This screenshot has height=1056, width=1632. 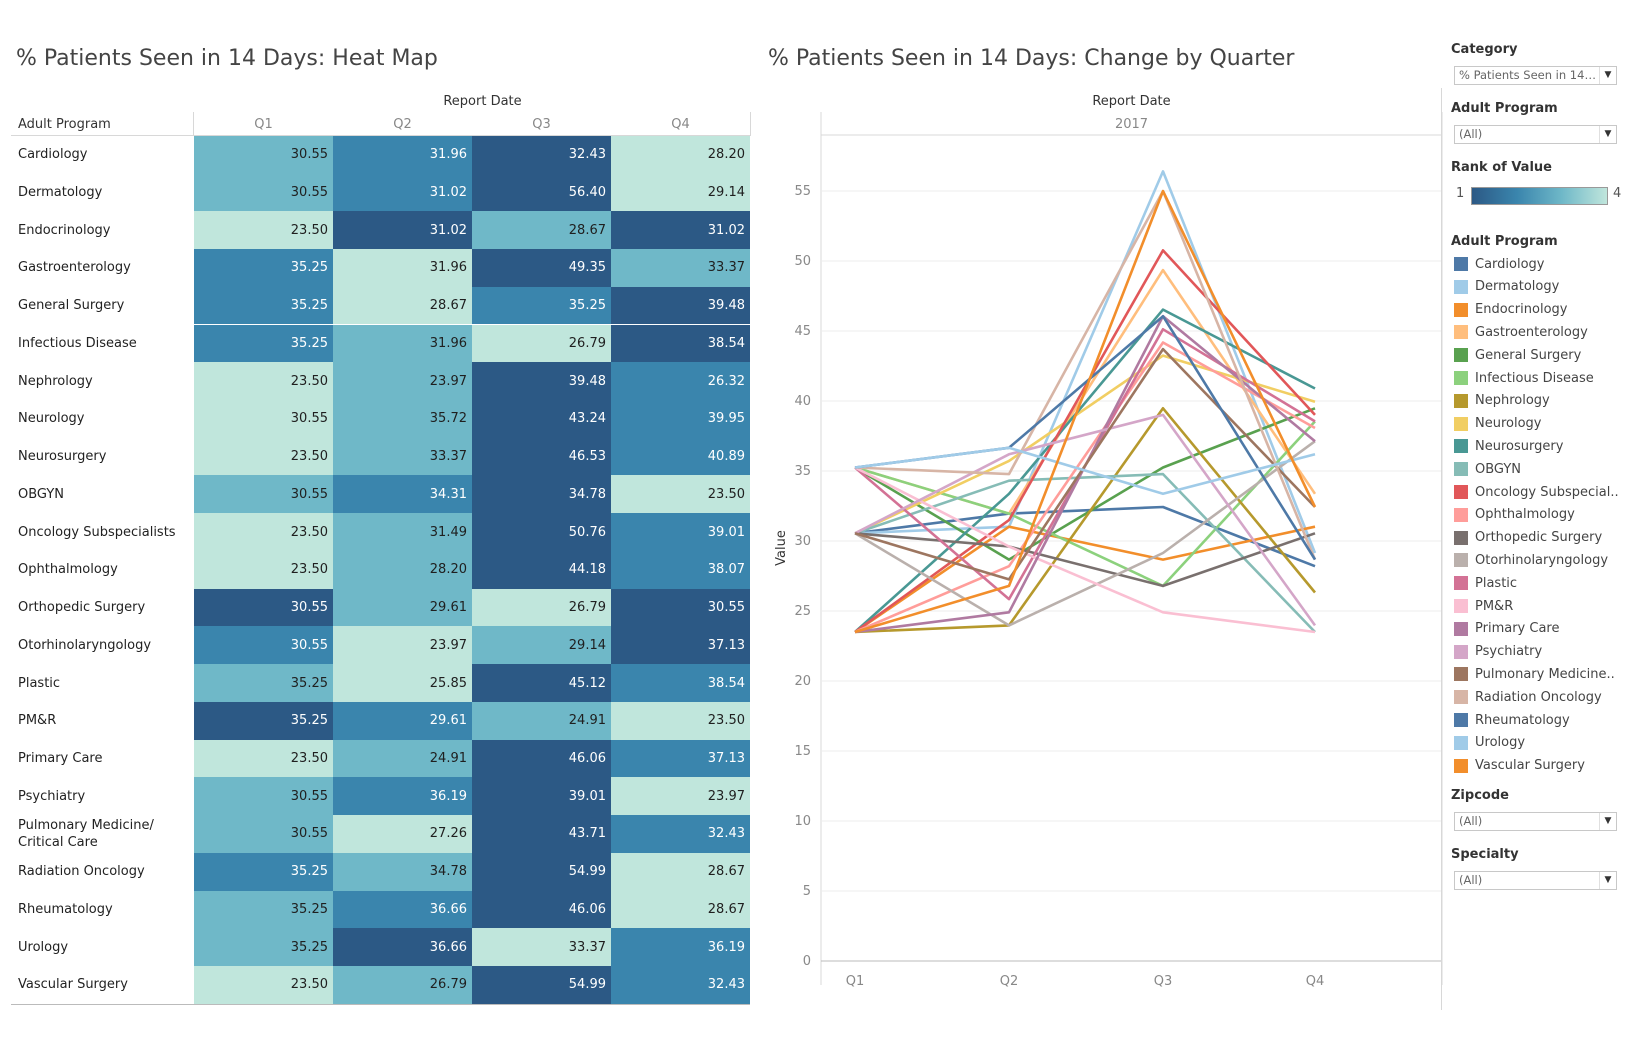 I want to click on heatmap-cell: 26.32, so click(x=680, y=381).